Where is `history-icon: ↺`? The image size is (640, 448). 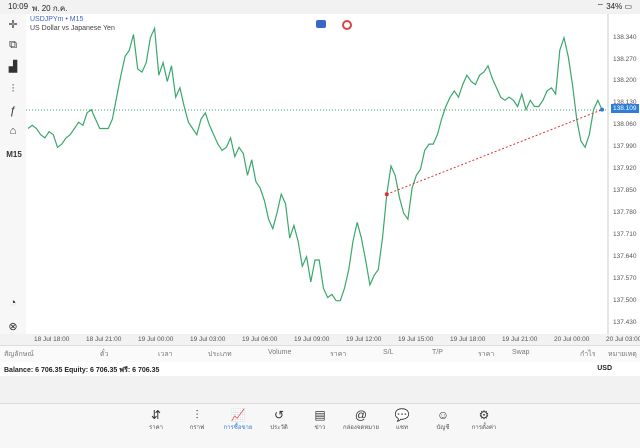
history-icon: ↺ is located at coordinates (279, 415).